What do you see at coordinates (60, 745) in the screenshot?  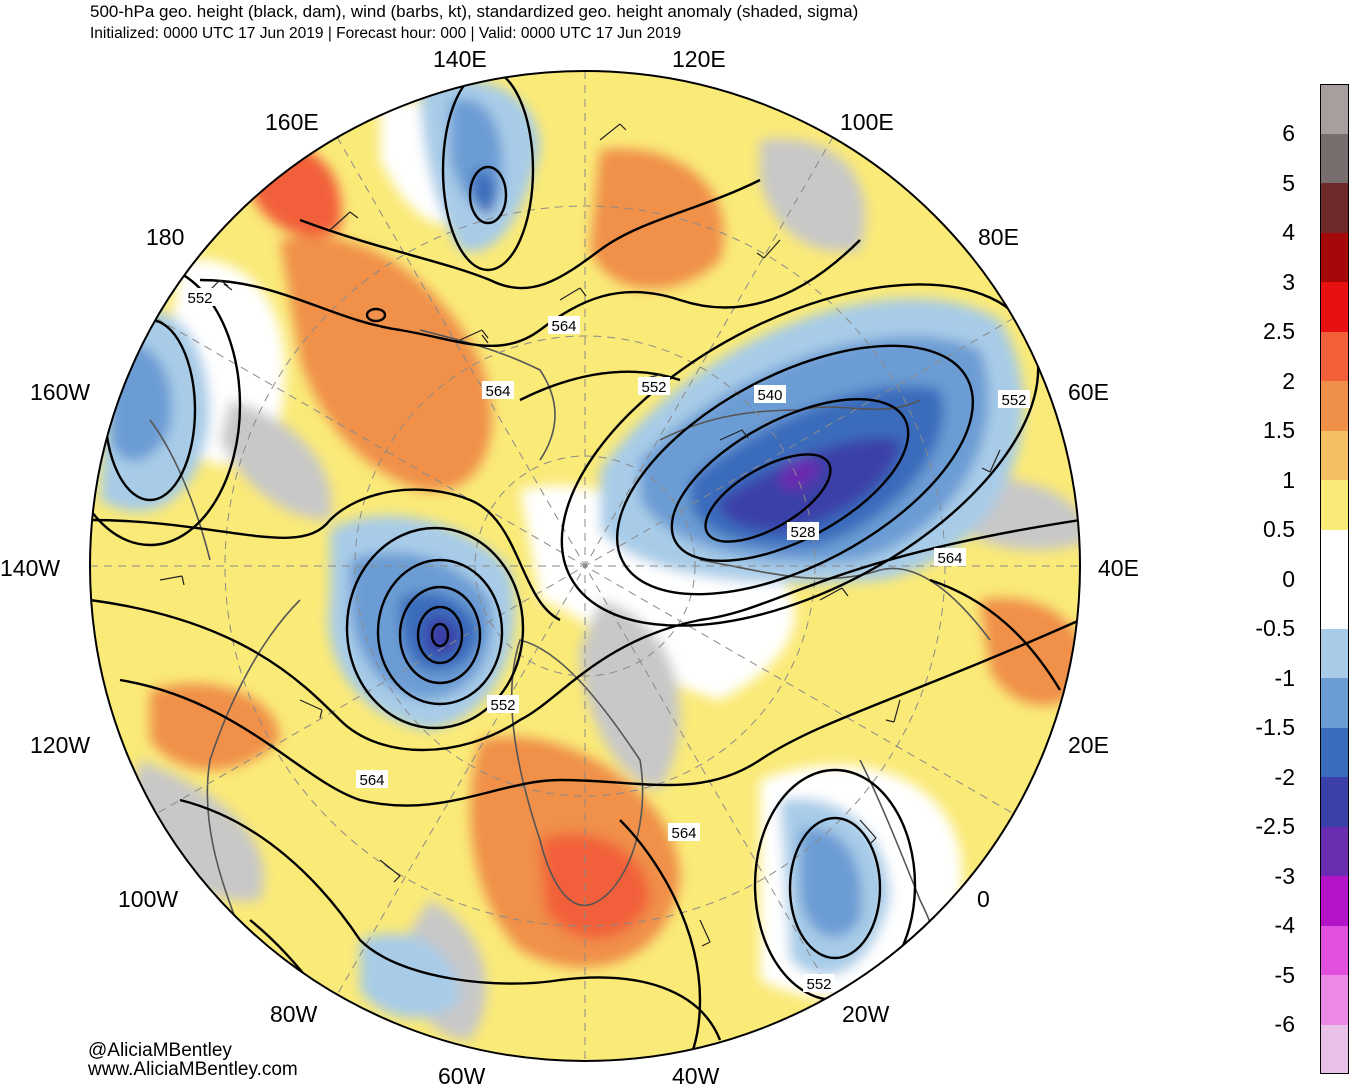 I see `lon-label-120w: 120W` at bounding box center [60, 745].